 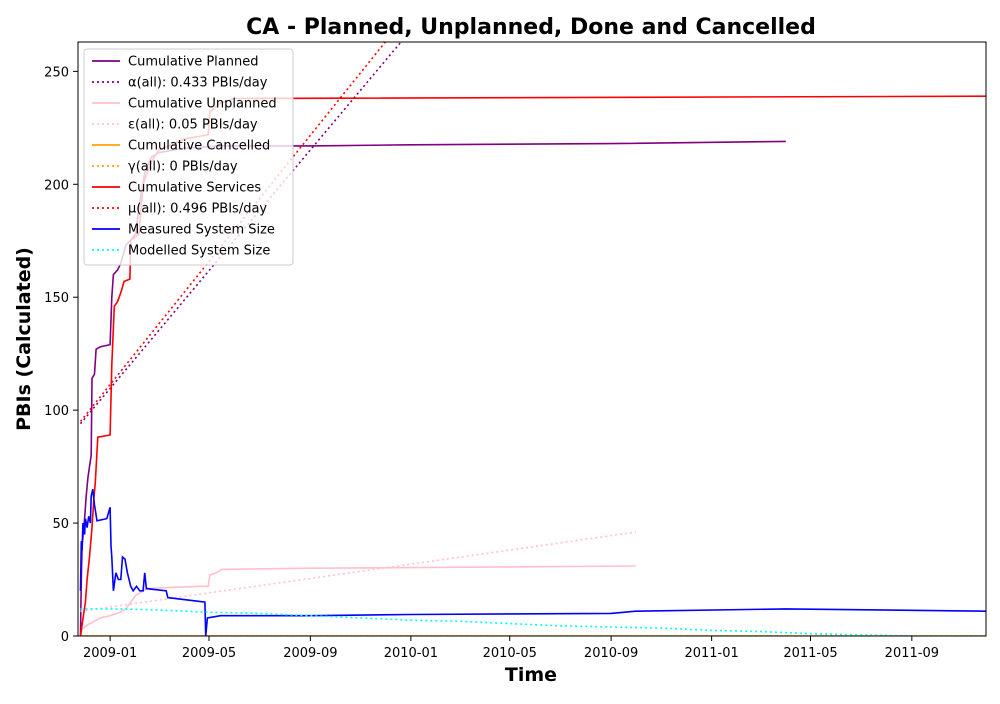 I want to click on legend-label: Cumulative Planned, so click(x=193, y=62).